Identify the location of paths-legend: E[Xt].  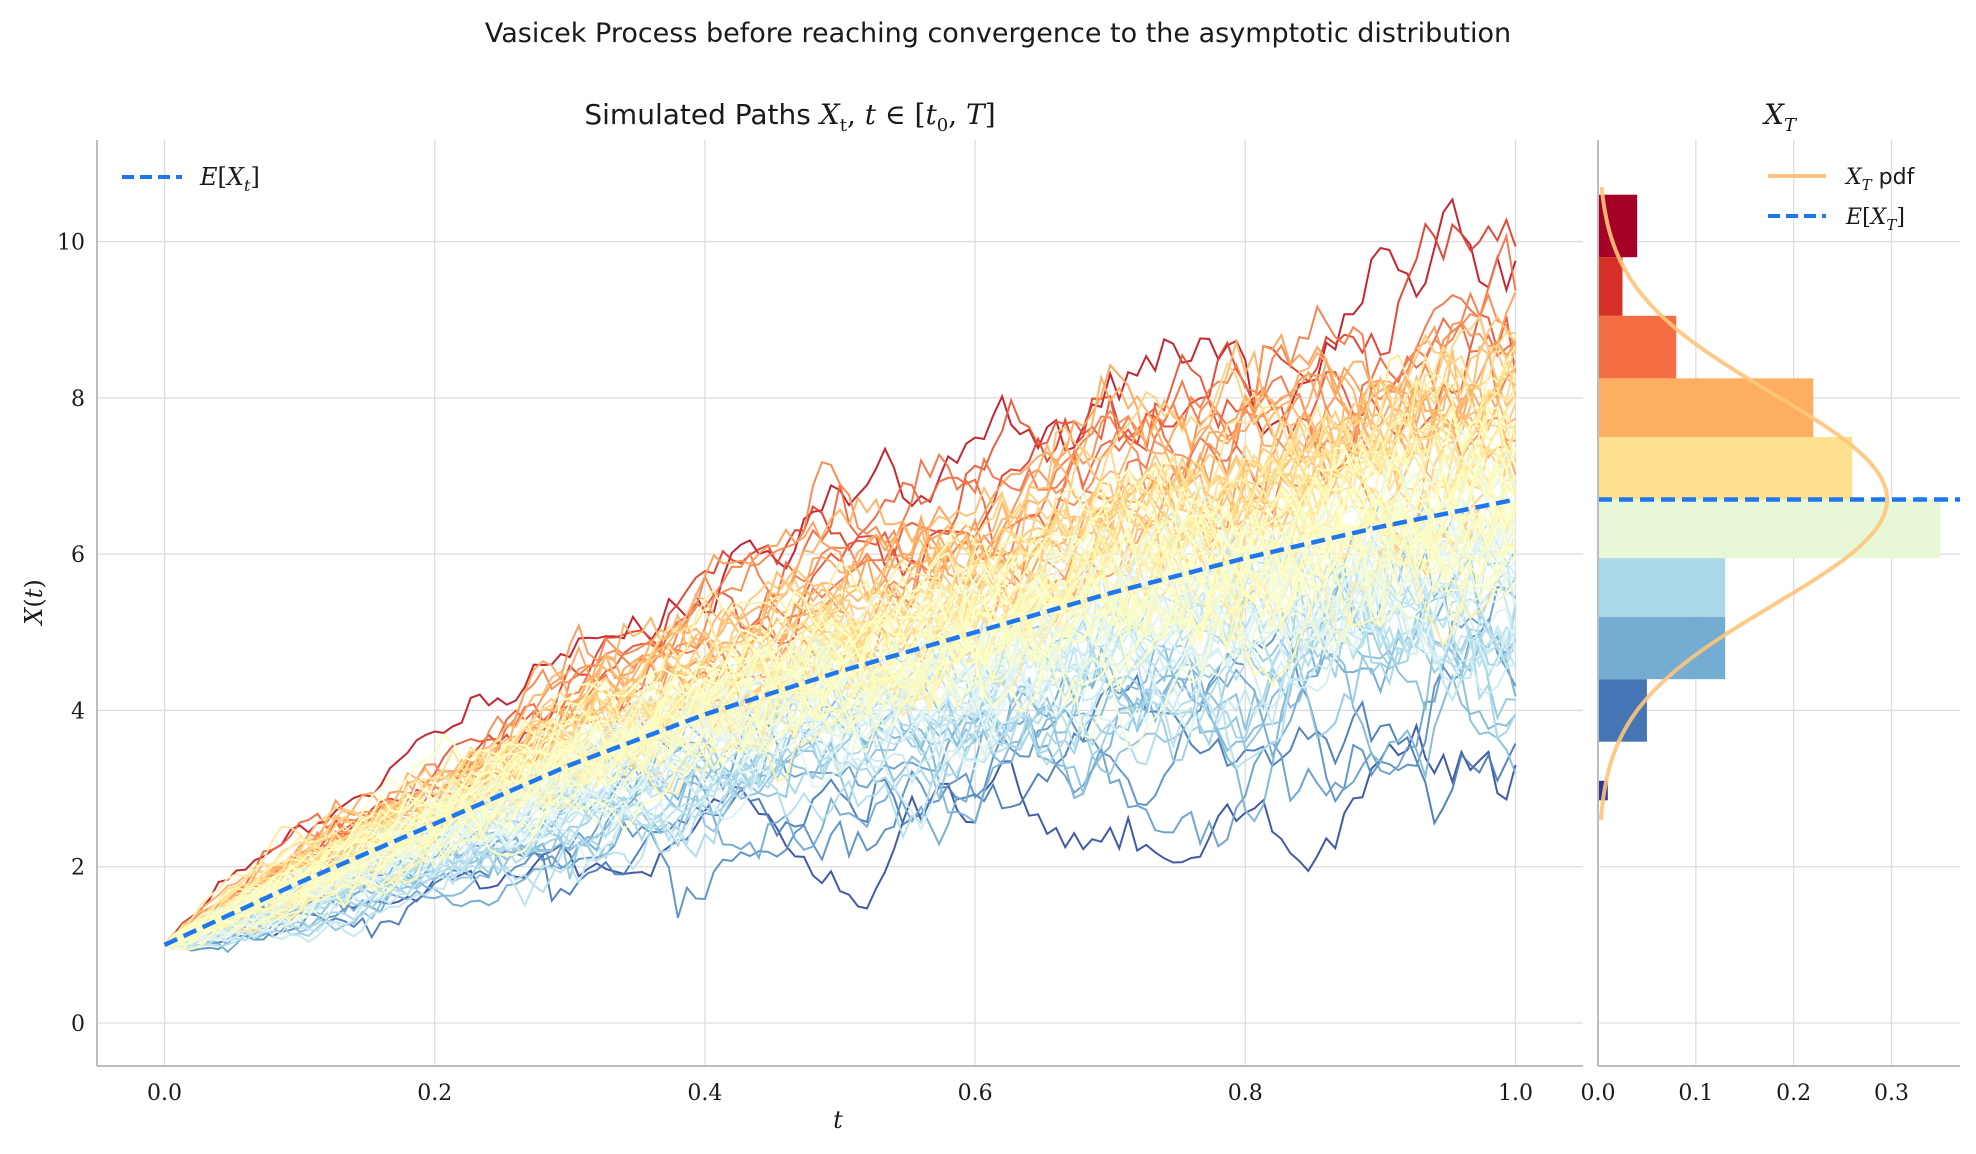
(191, 179).